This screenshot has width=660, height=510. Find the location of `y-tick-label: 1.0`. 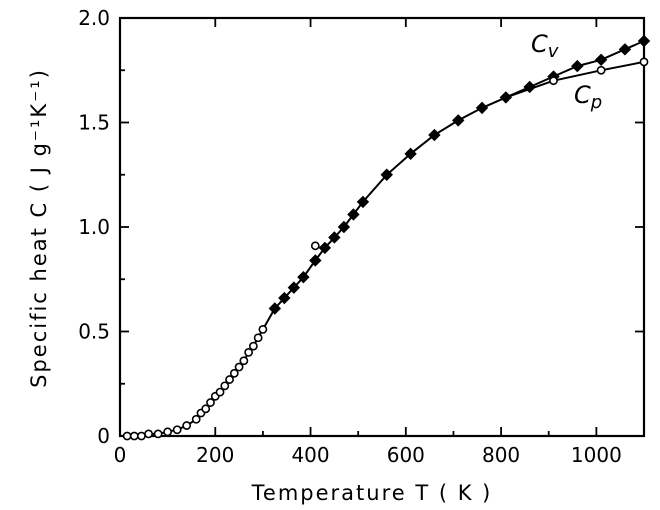

y-tick-label: 1.0 is located at coordinates (94, 227).